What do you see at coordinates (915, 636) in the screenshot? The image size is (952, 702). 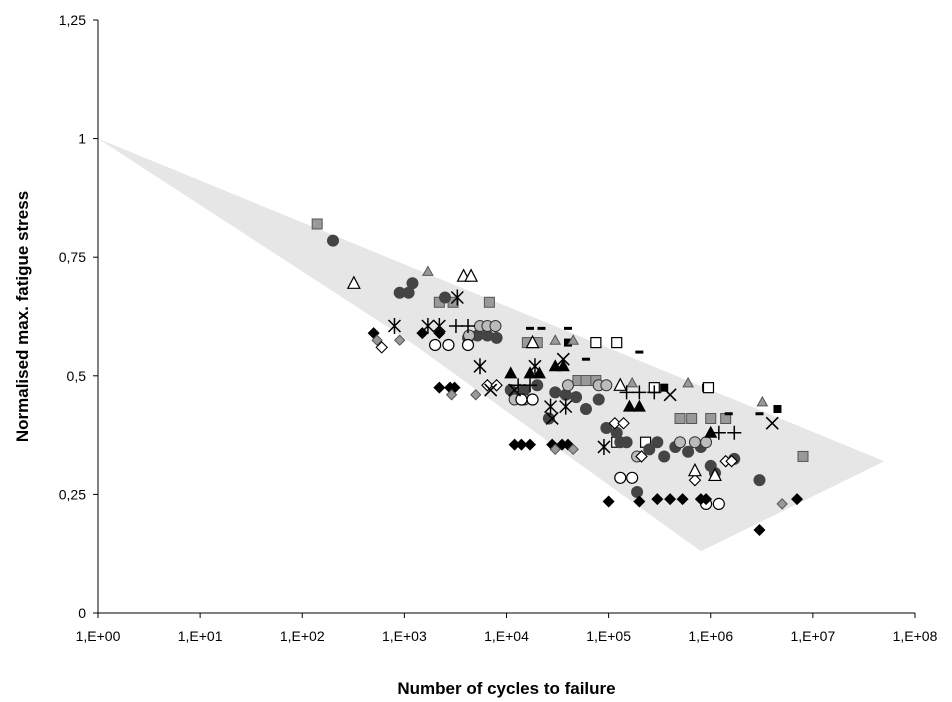 I see `x-tick-label: 1,E+08` at bounding box center [915, 636].